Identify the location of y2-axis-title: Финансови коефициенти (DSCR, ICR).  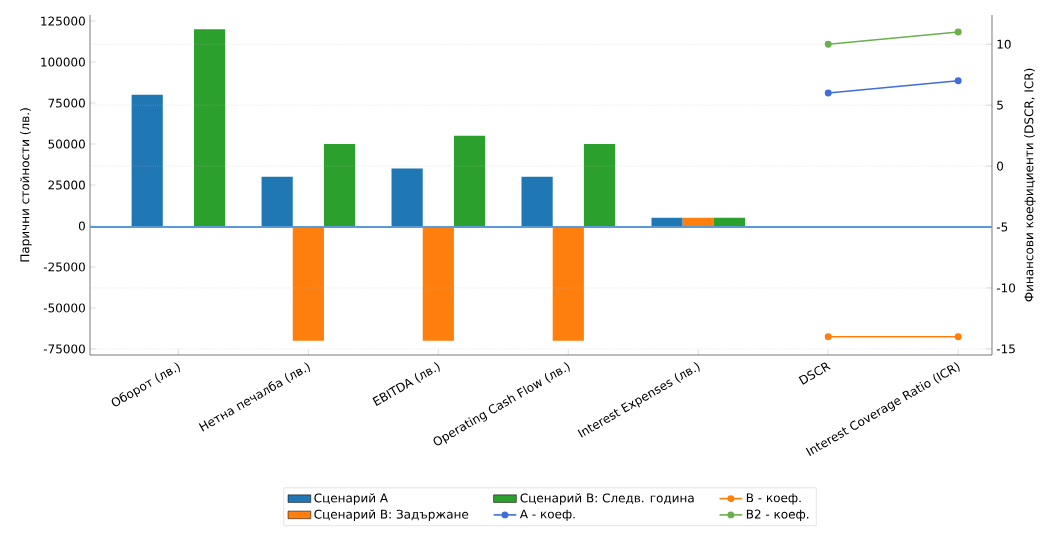
(1030, 185).